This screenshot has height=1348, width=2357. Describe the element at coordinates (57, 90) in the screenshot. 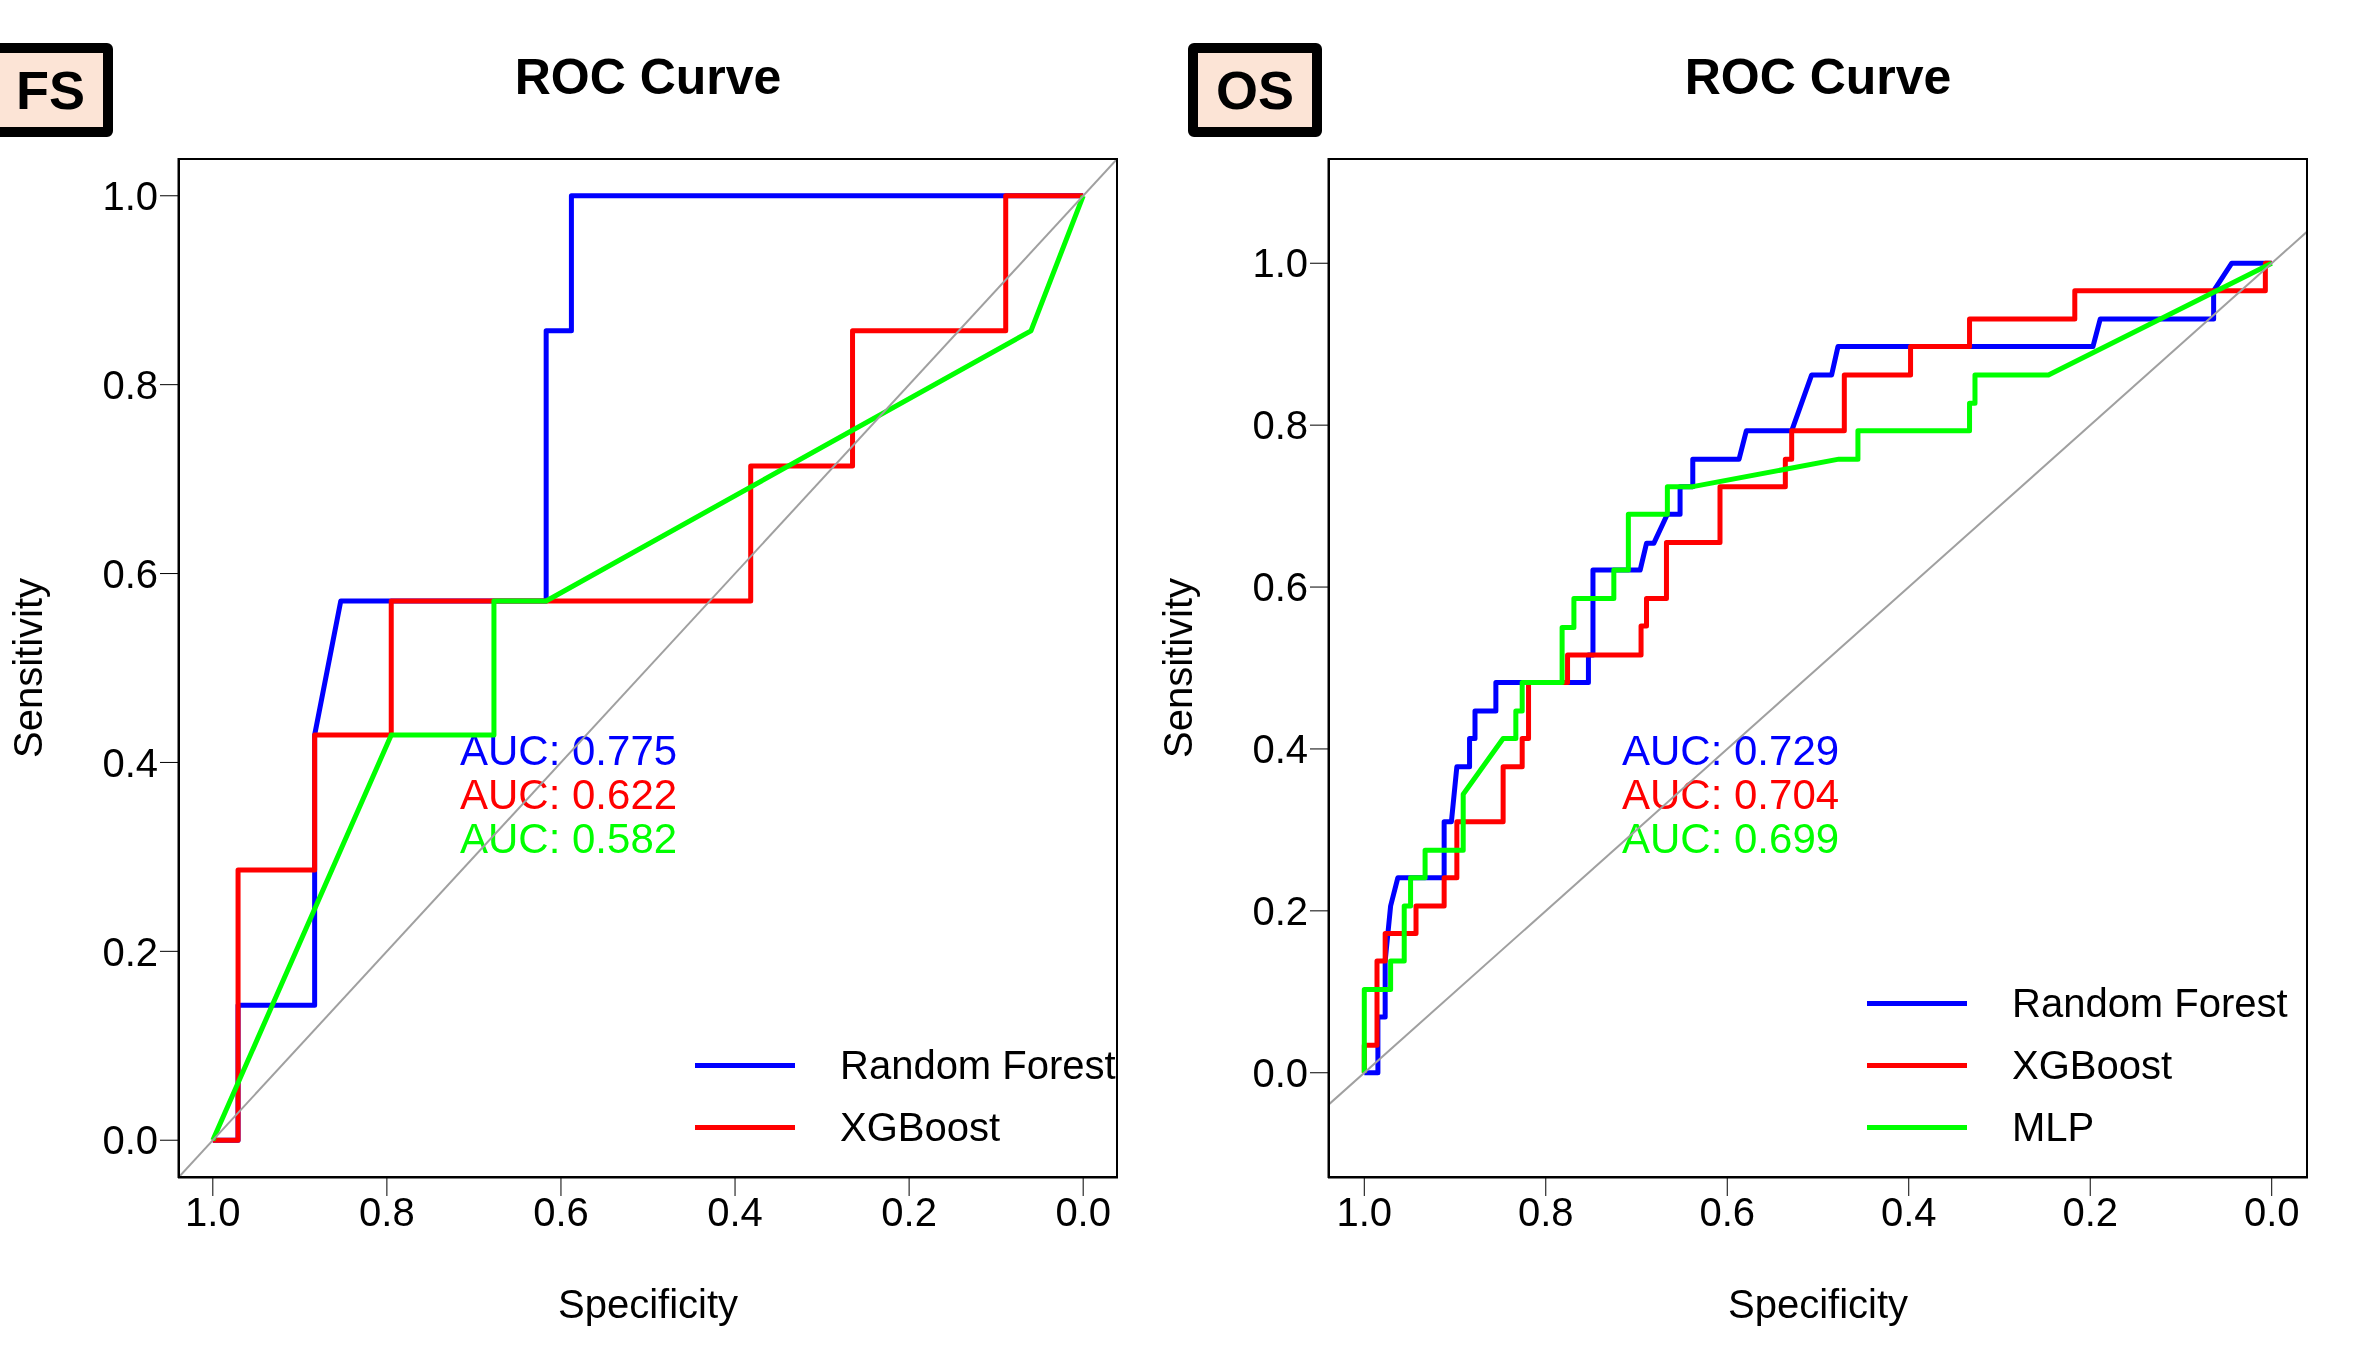

I see `text: FS` at that location.